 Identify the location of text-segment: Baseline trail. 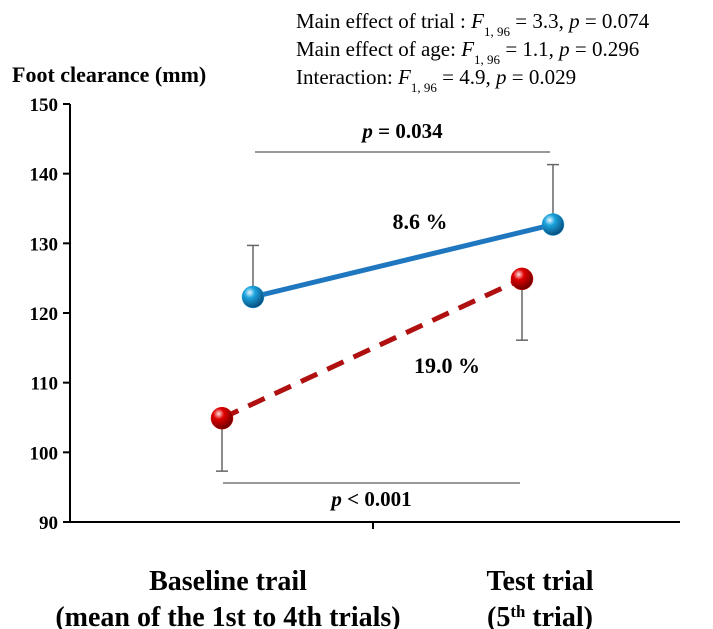
(228, 581).